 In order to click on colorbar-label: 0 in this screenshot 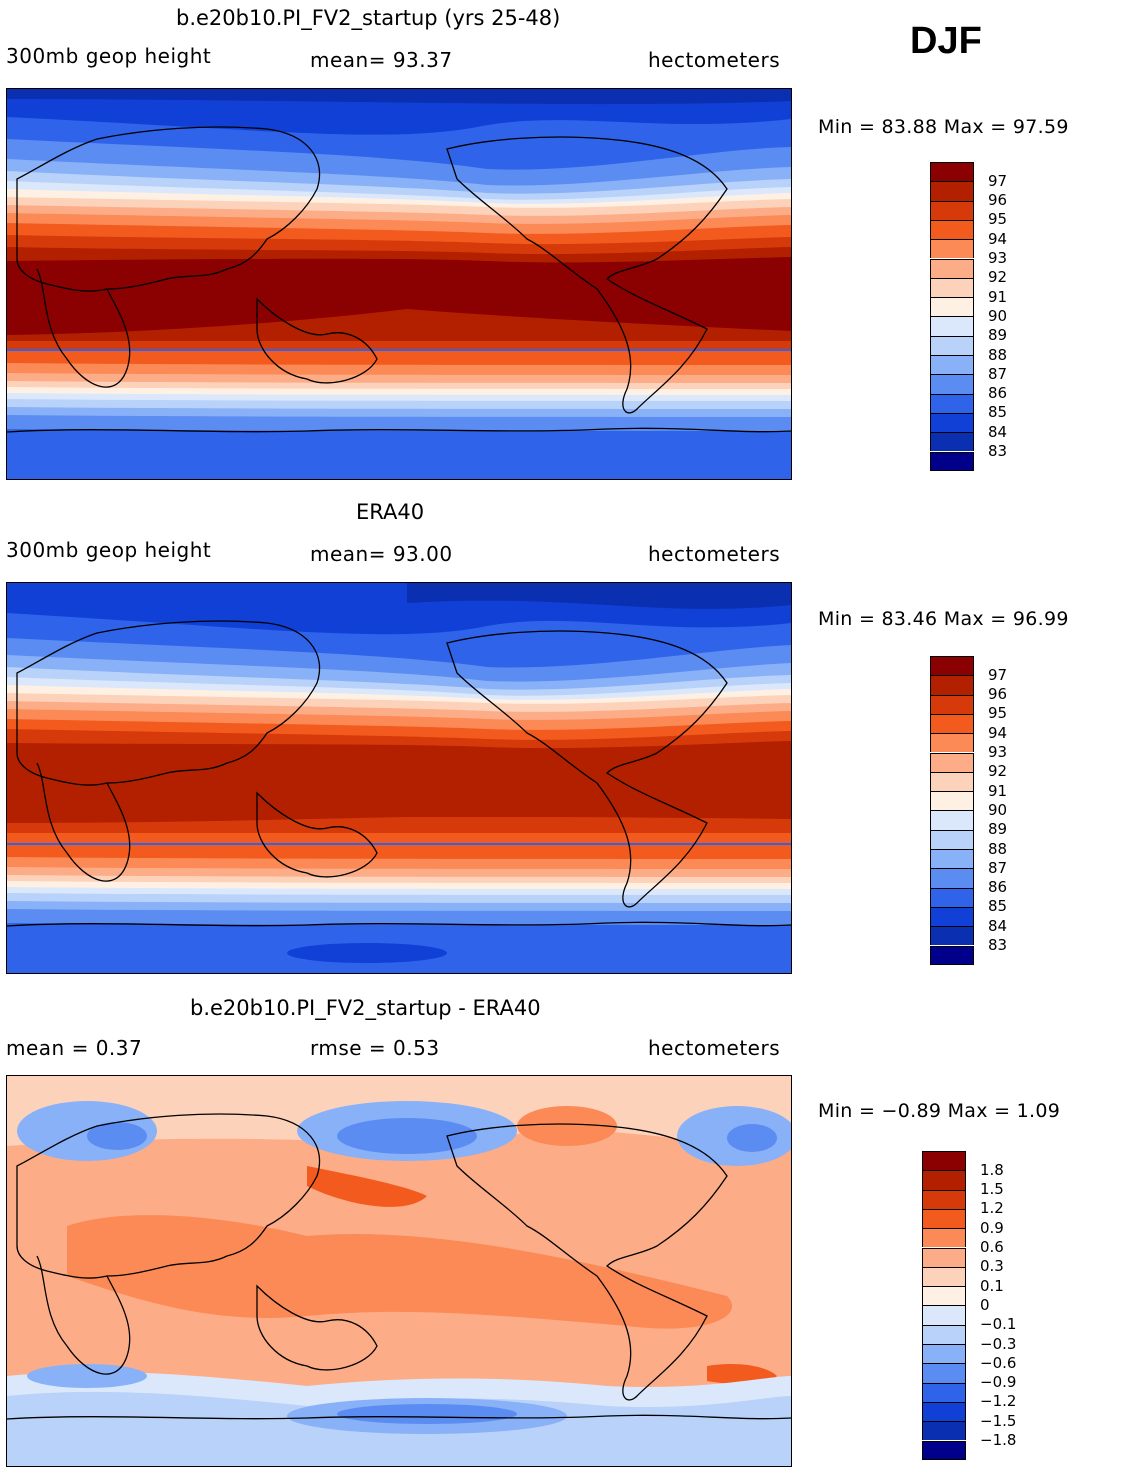, I will do `click(985, 1304)`.